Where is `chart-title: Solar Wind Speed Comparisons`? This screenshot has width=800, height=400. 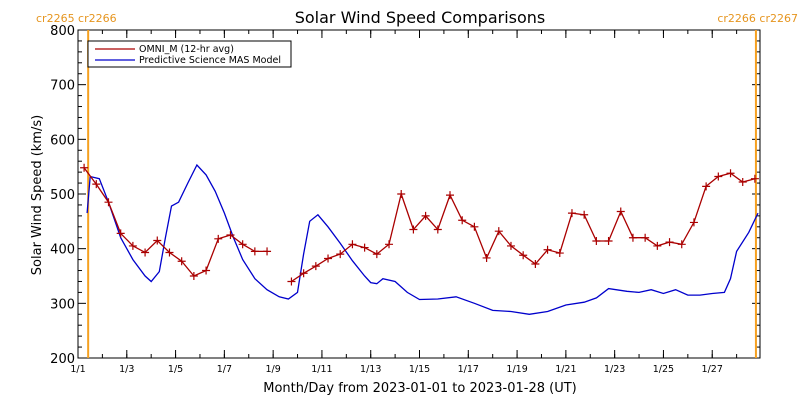
chart-title: Solar Wind Speed Comparisons is located at coordinates (420, 17).